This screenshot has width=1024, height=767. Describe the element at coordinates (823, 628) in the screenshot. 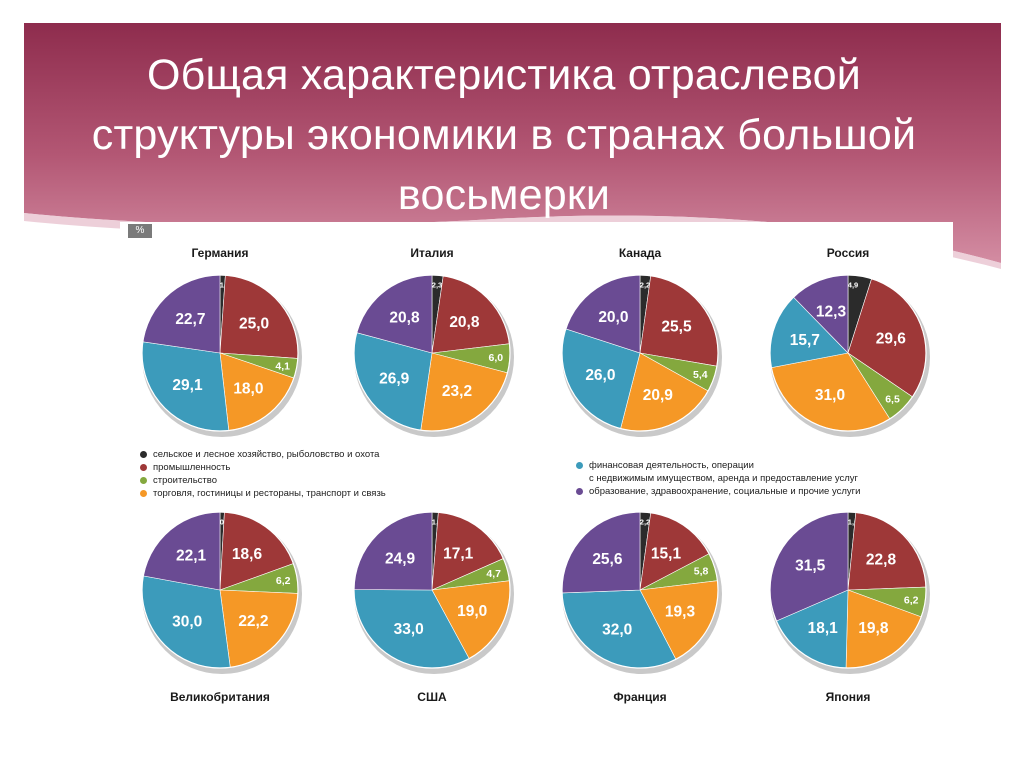

I see `slice-label: 18,1` at that location.